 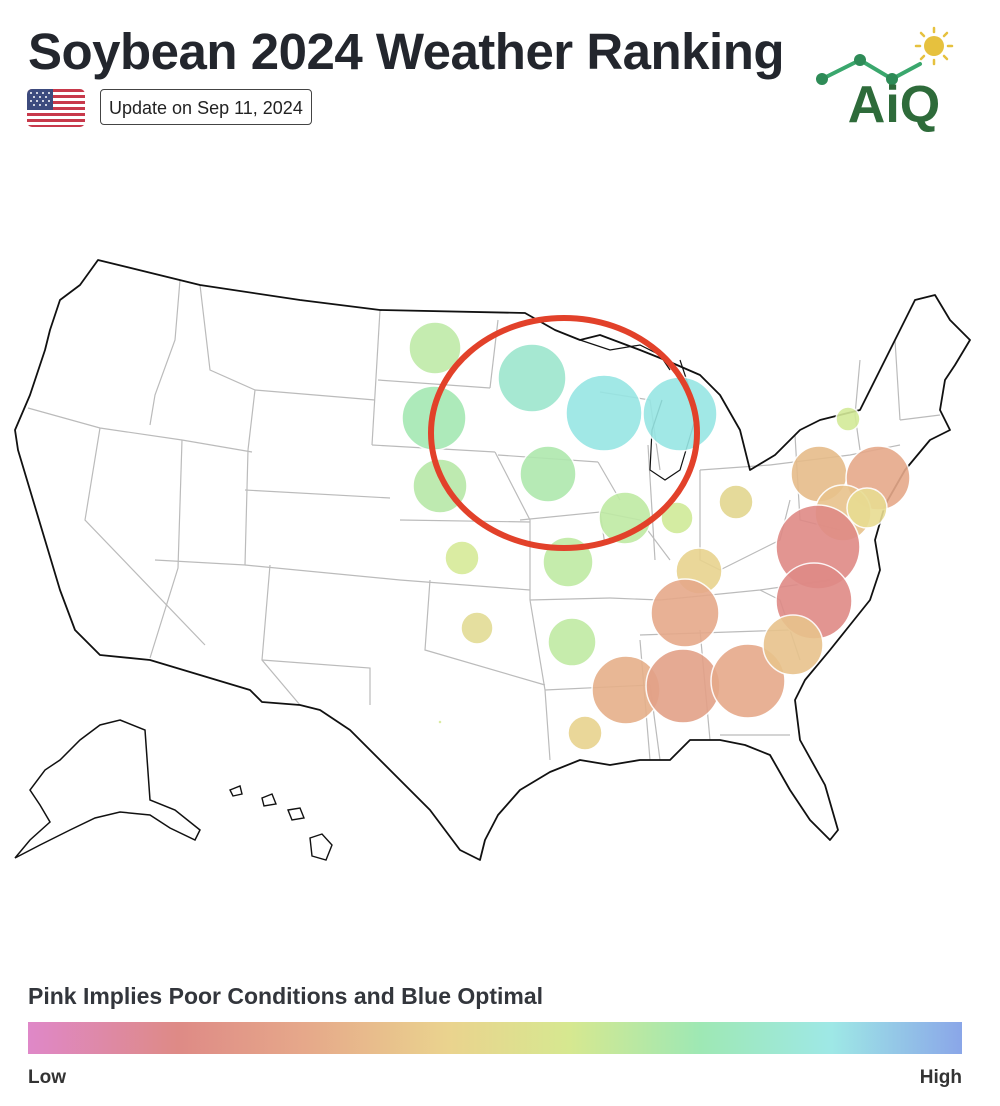 I want to click on legend-color-bar, so click(x=495, y=1038).